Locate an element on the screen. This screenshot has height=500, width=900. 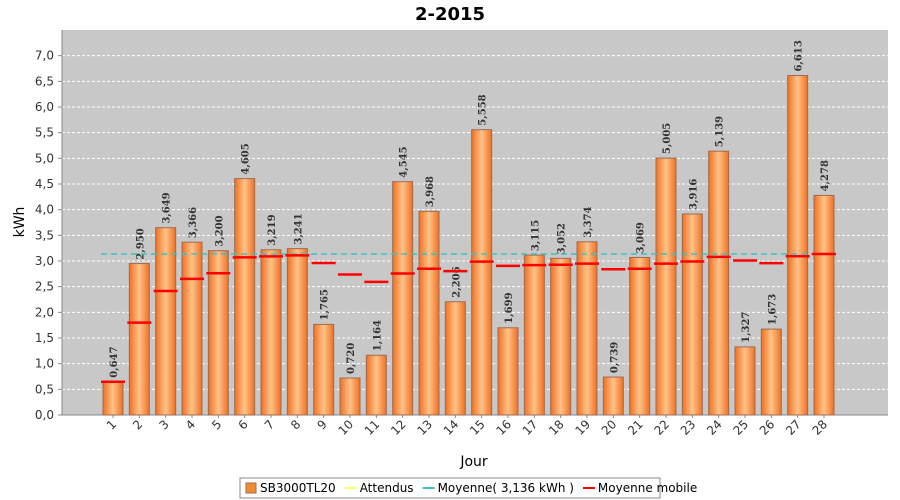
y-tick-label: 5,5 is located at coordinates (44, 133).